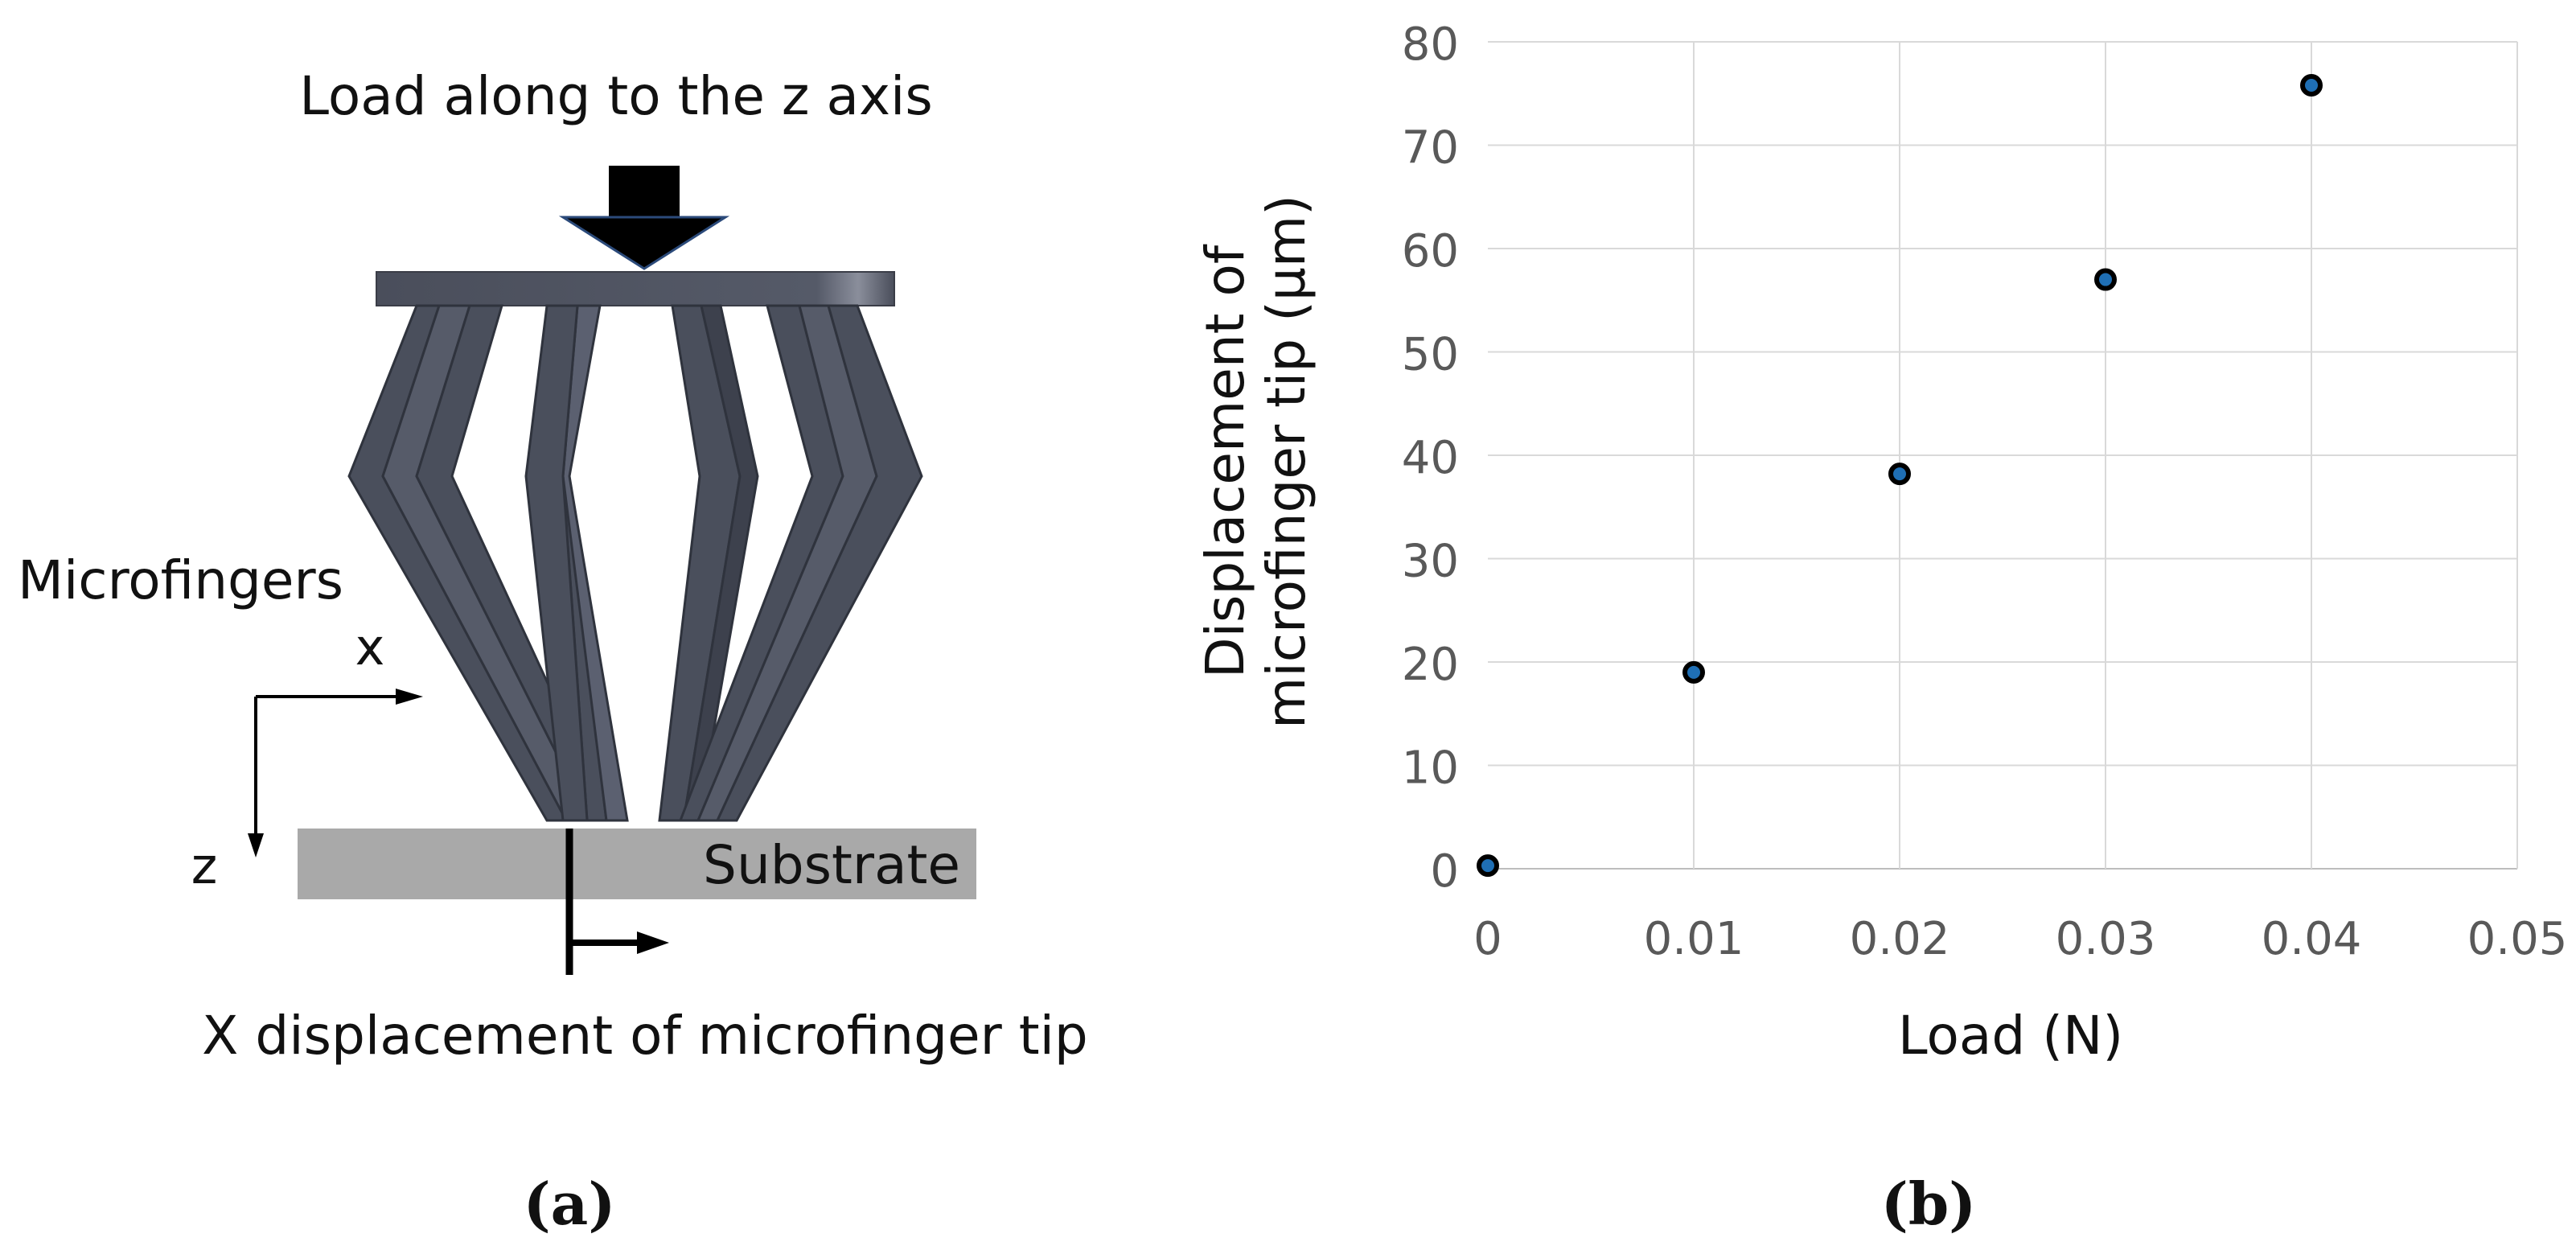  What do you see at coordinates (1444, 872) in the screenshot?
I see `y-tick-label: 0` at bounding box center [1444, 872].